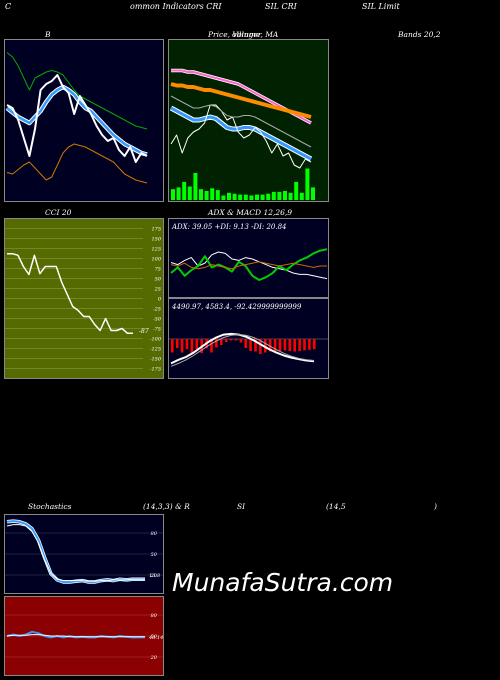 This screenshot has width=500, height=680. Describe the element at coordinates (157, 310) in the screenshot. I see `cci-tick-label: -25` at that location.